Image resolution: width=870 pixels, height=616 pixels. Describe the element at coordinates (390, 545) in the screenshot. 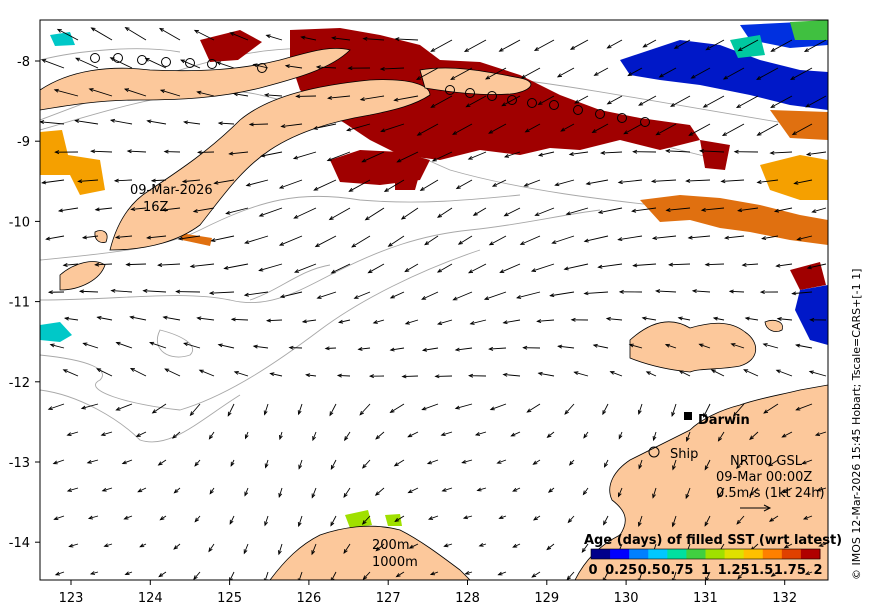

I see `depth-label-200m: 200m` at that location.